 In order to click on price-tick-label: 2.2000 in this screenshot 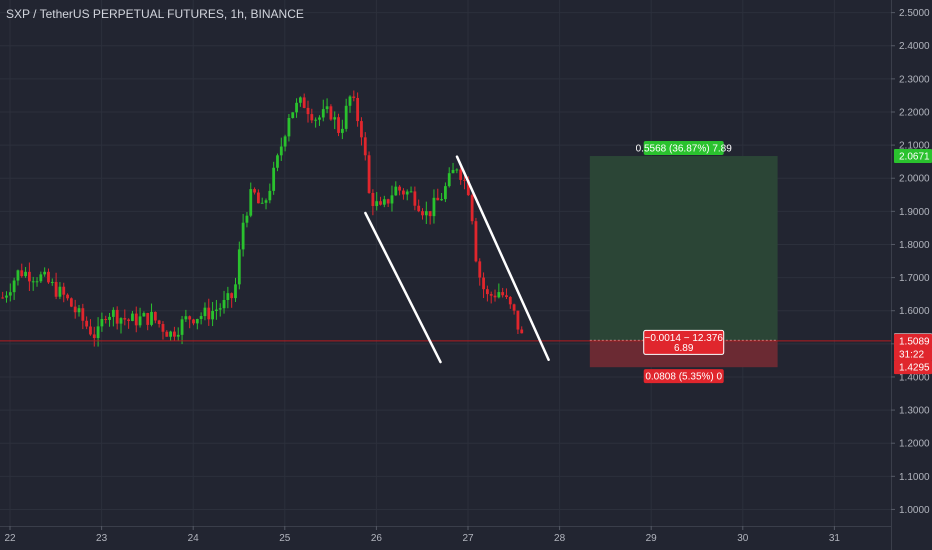, I will do `click(914, 112)`.